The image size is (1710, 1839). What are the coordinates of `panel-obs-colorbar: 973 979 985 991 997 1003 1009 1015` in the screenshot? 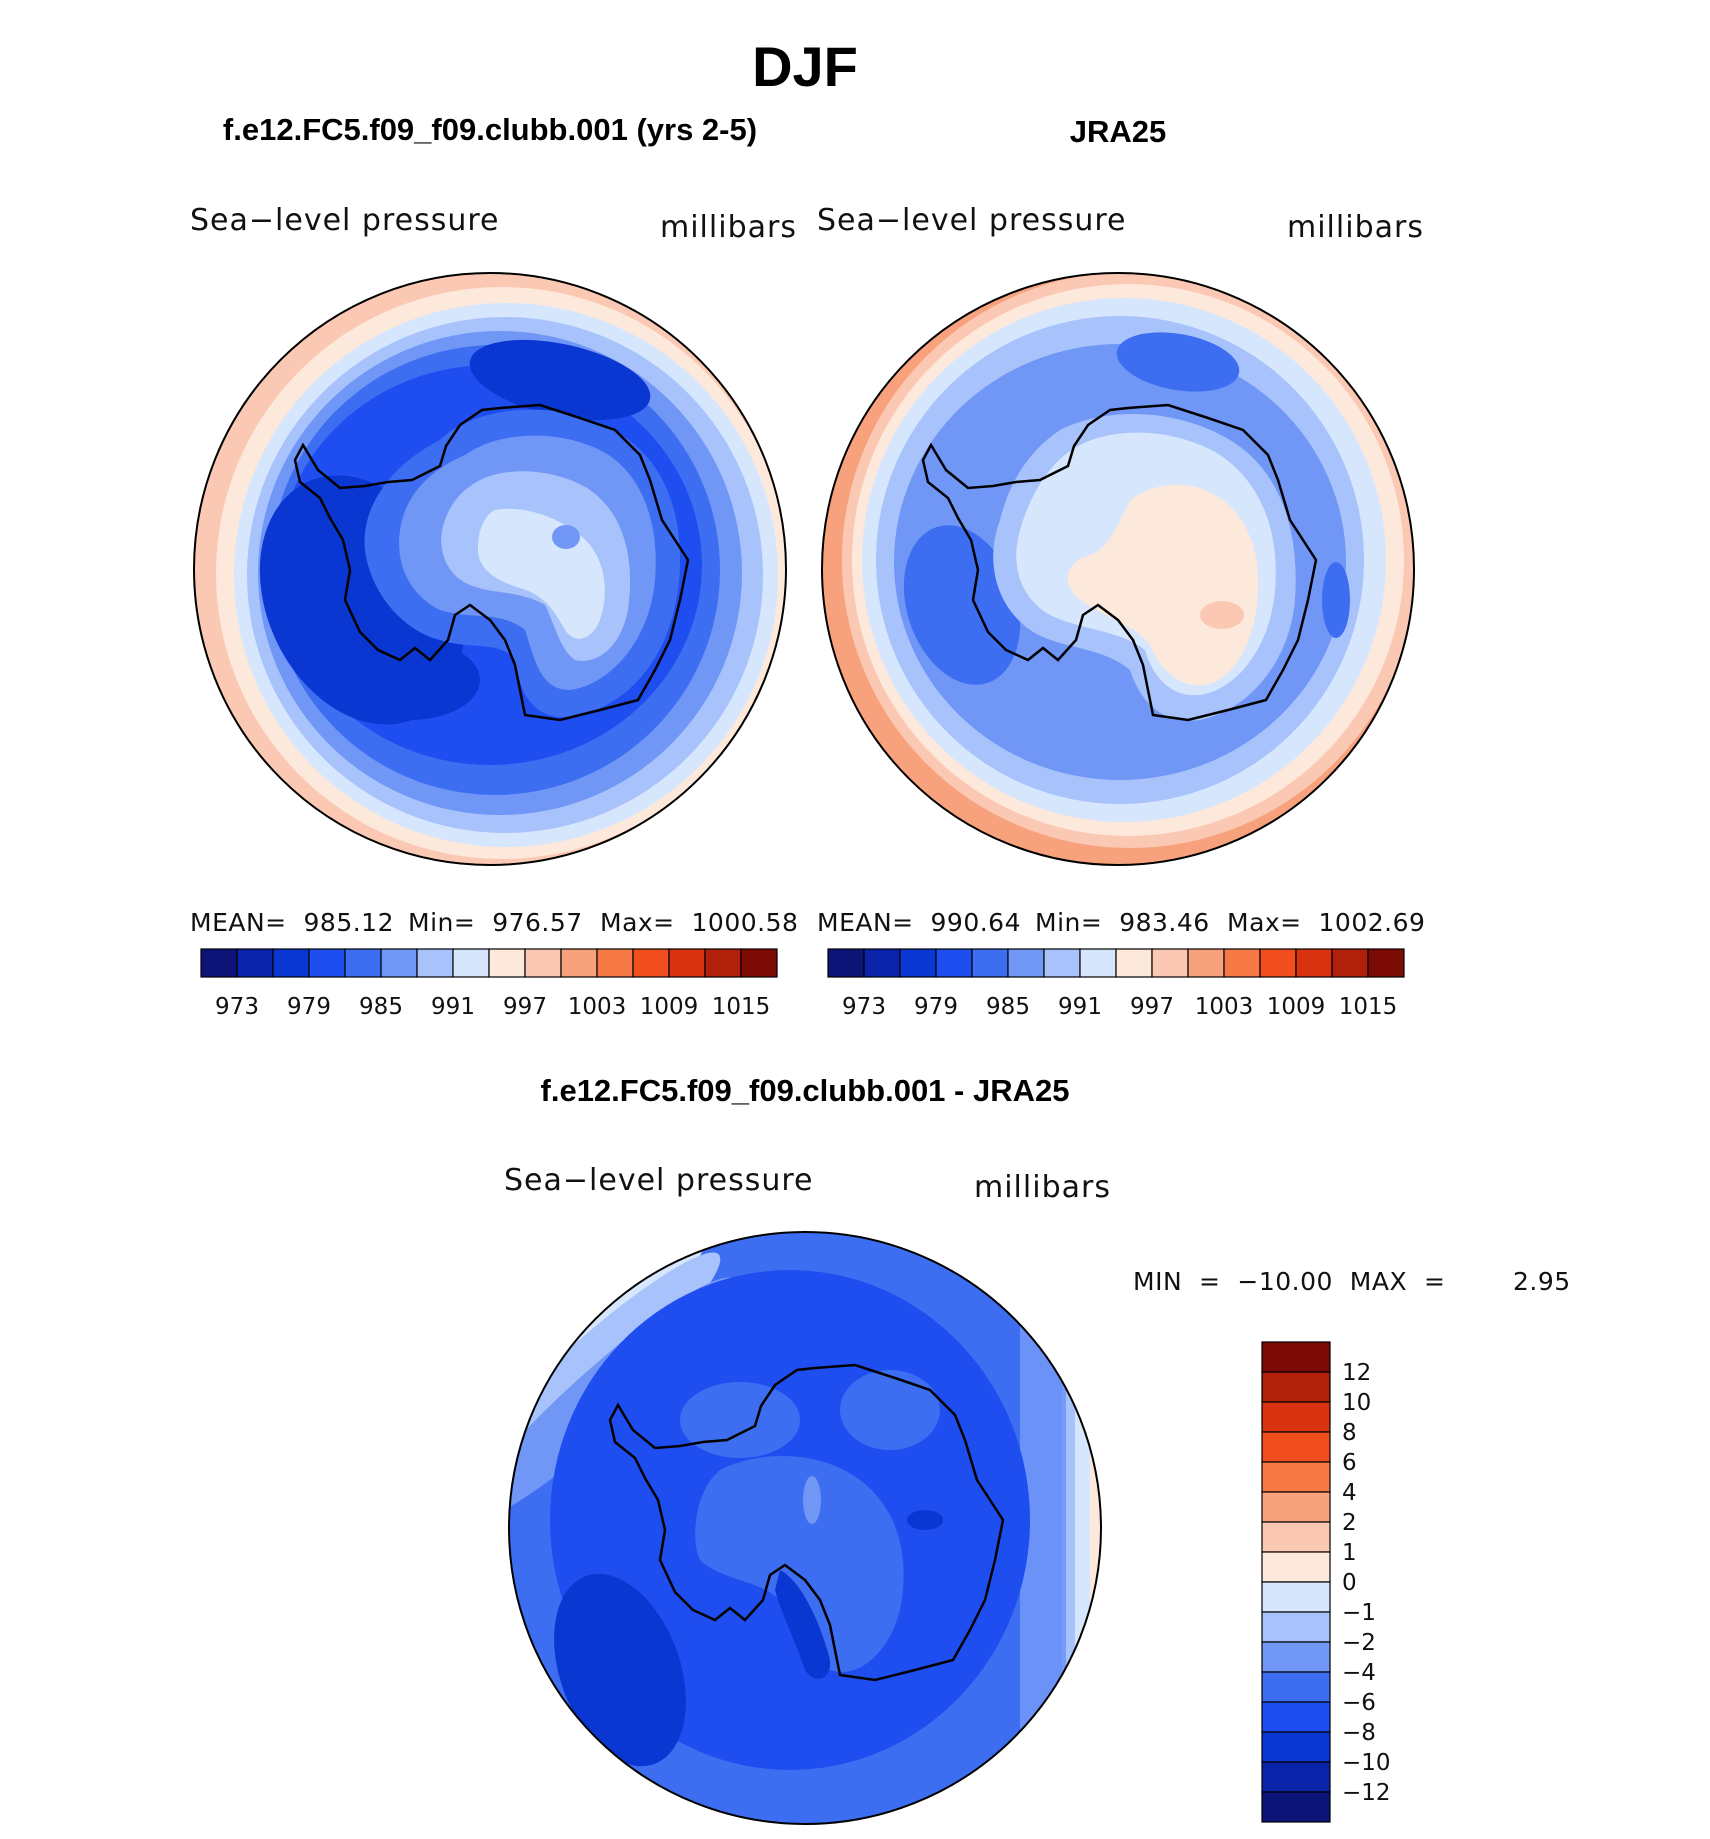 It's located at (1116, 984).